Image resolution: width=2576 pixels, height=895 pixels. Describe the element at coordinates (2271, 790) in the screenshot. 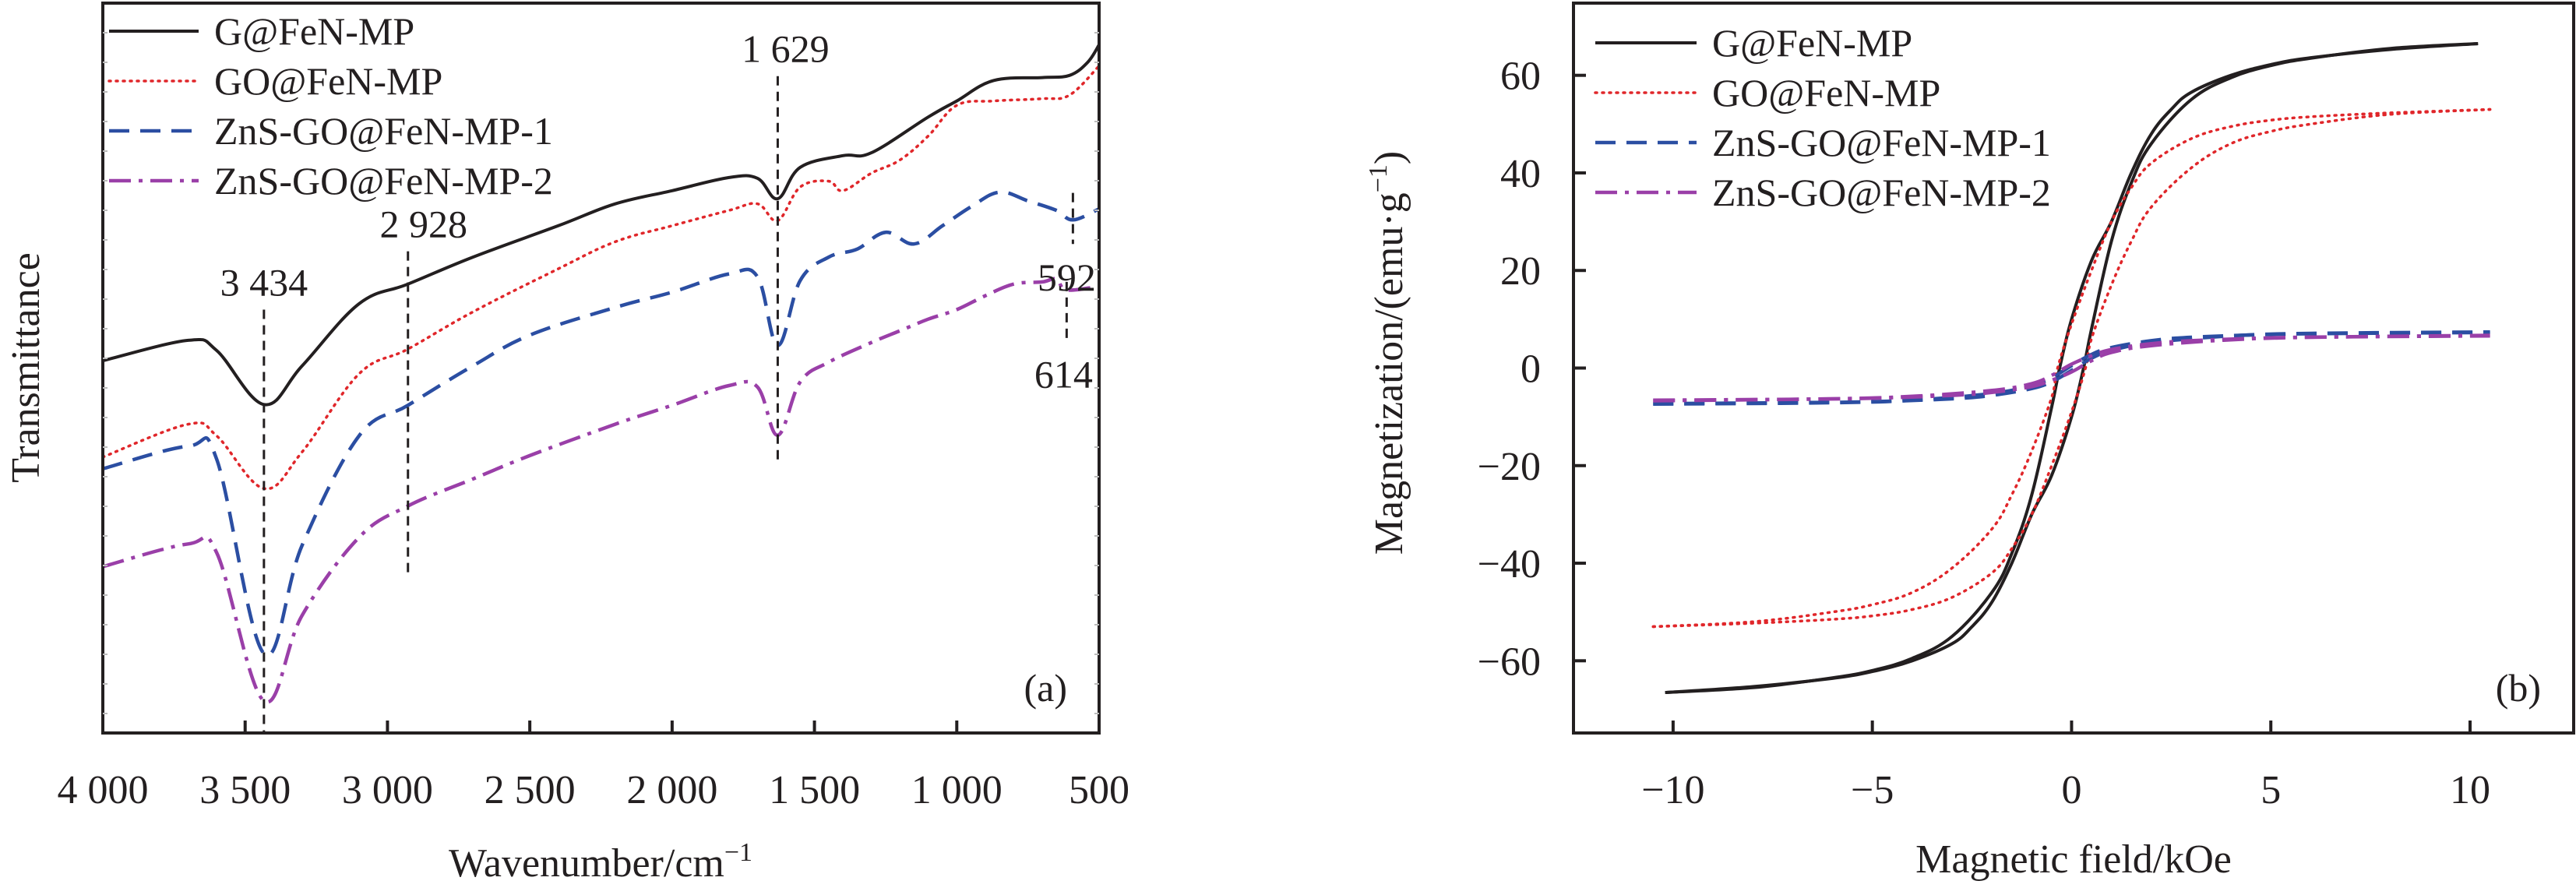

I see `x-tick-label: 5` at that location.